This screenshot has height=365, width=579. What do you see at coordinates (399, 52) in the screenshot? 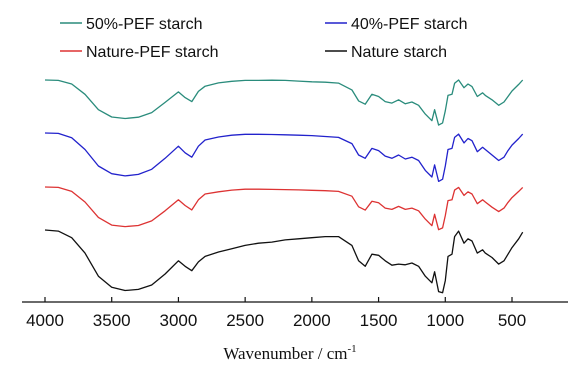
I see `legend-label: Nature starch` at bounding box center [399, 52].